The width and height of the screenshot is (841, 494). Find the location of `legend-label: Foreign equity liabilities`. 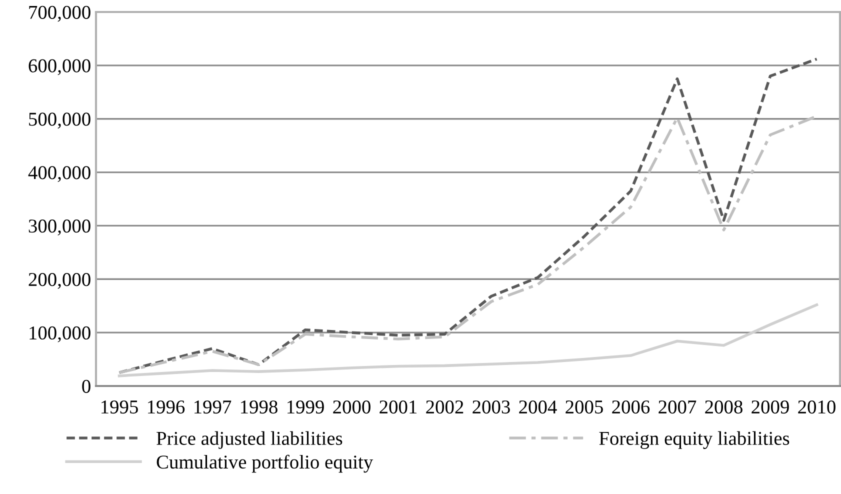

legend-label: Foreign equity liabilities is located at coordinates (694, 440).